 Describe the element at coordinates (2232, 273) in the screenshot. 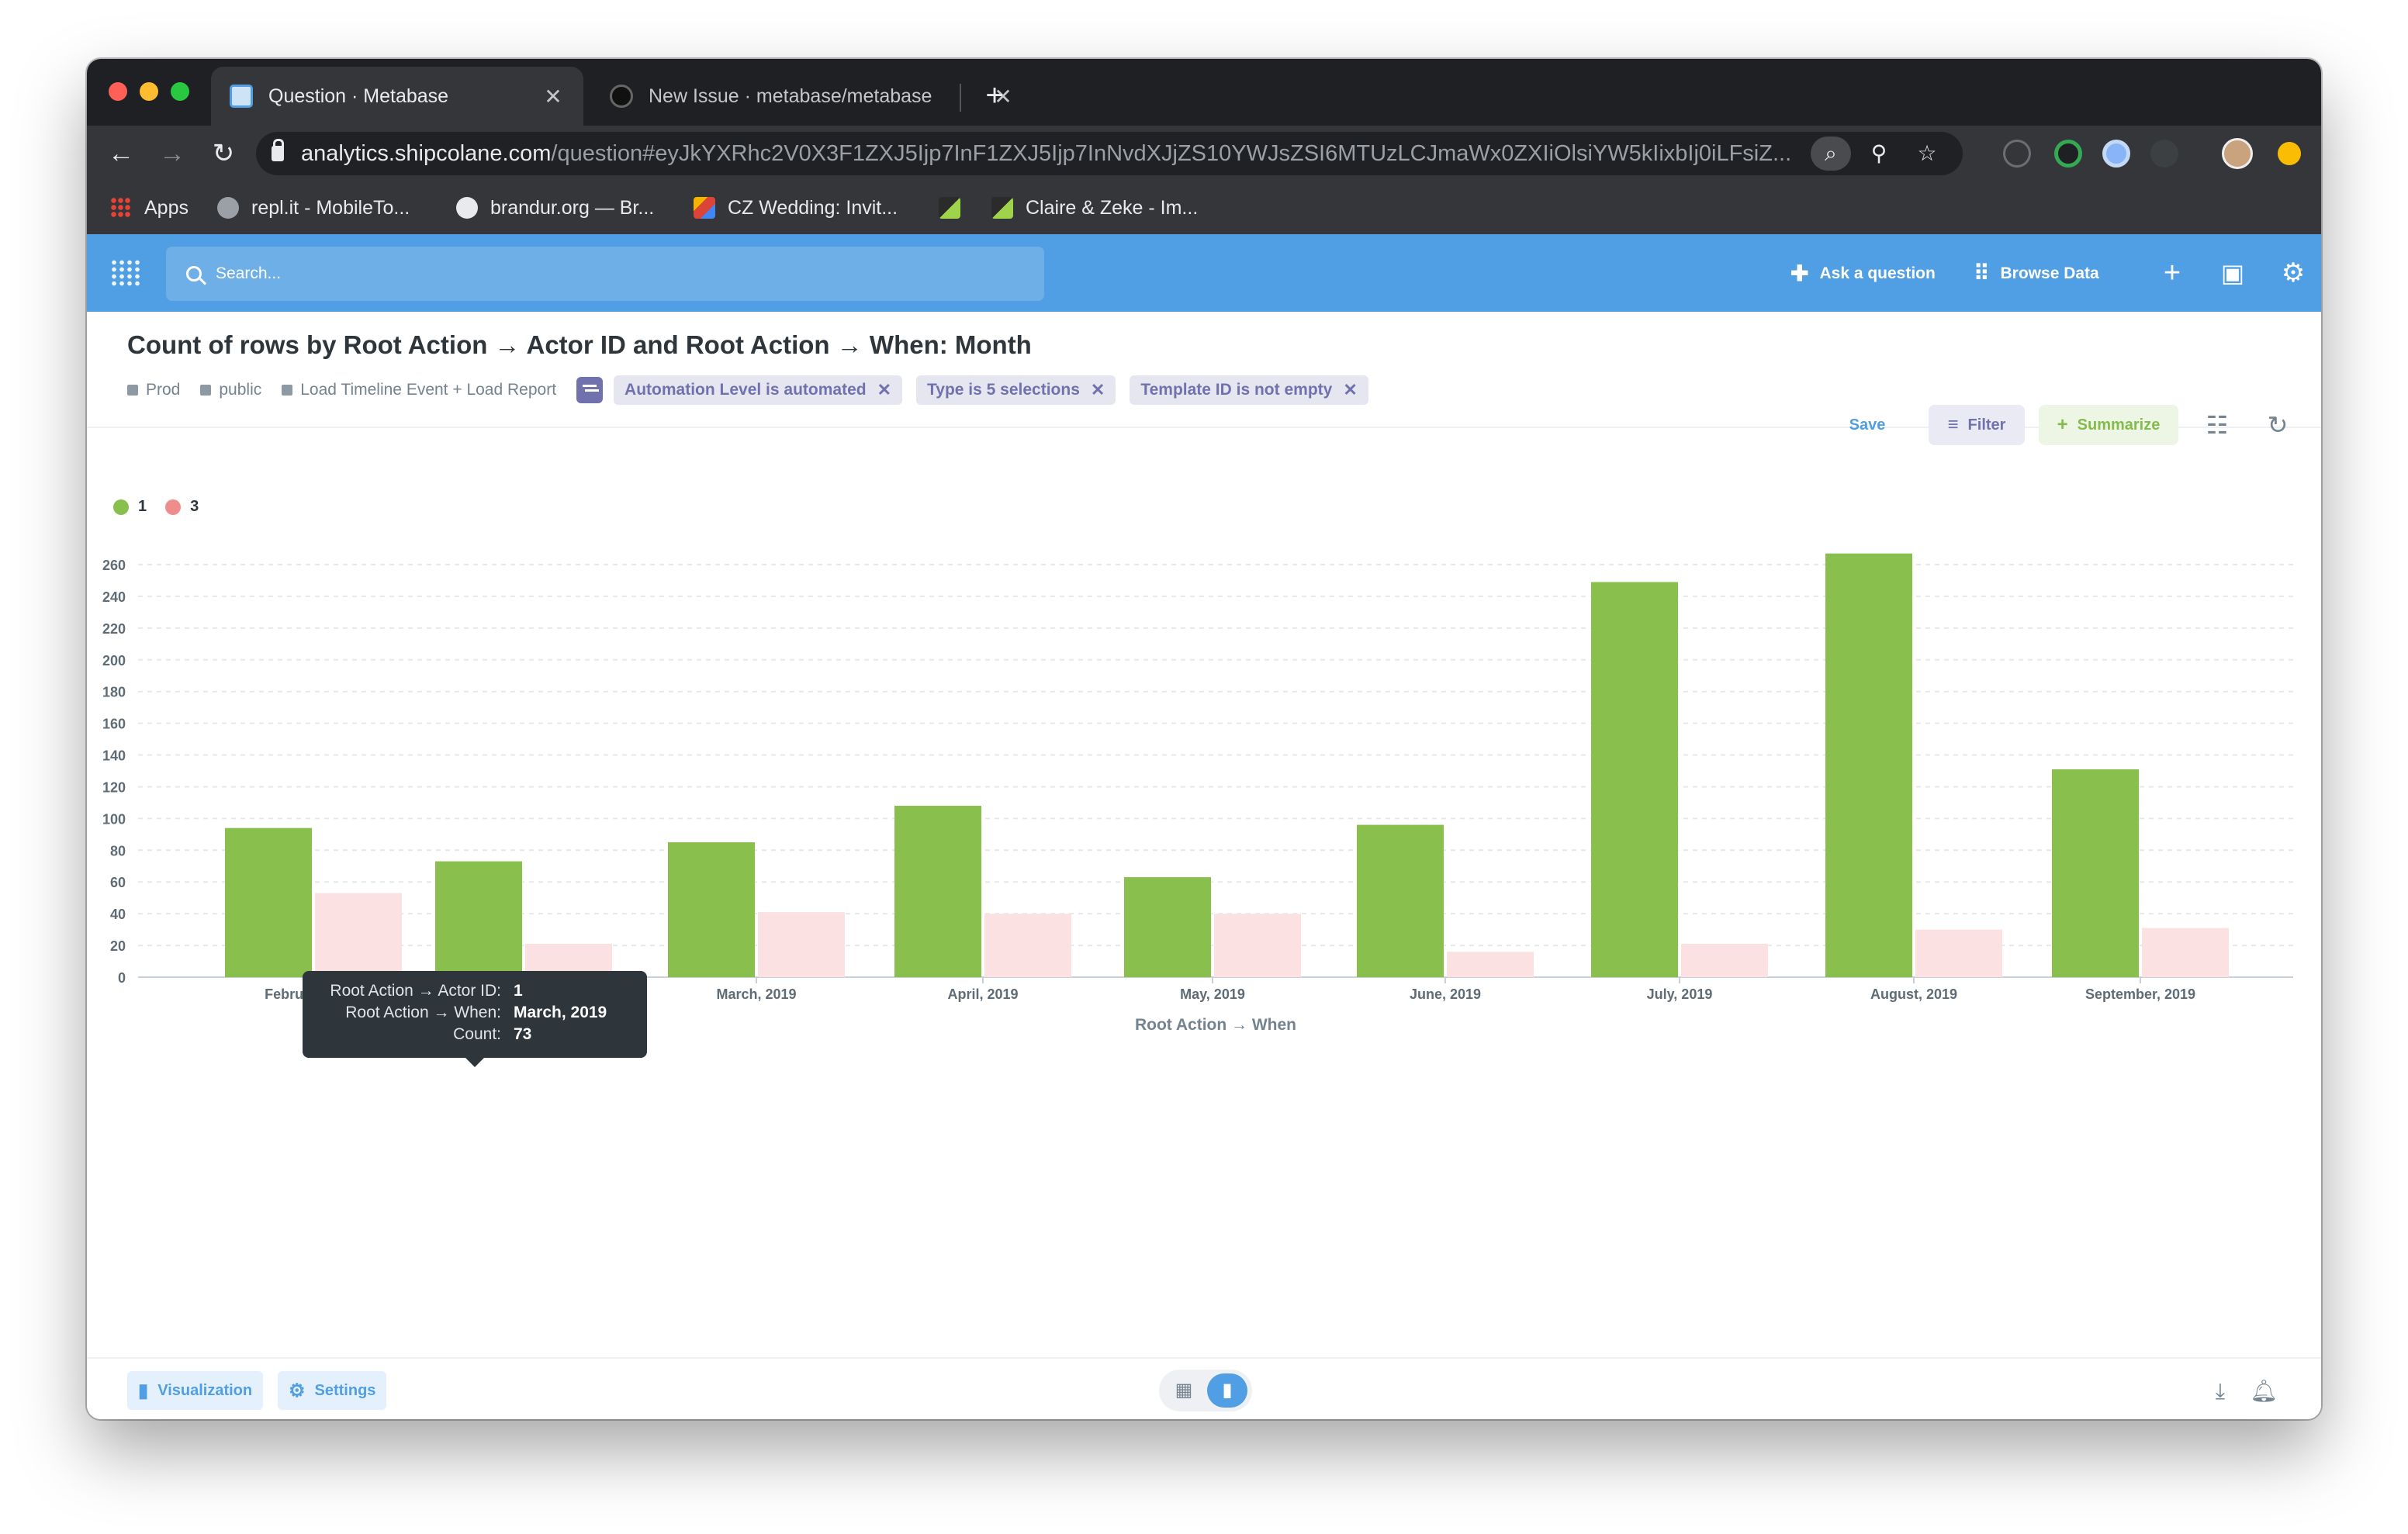

I see `activity-icon: ▣` at that location.